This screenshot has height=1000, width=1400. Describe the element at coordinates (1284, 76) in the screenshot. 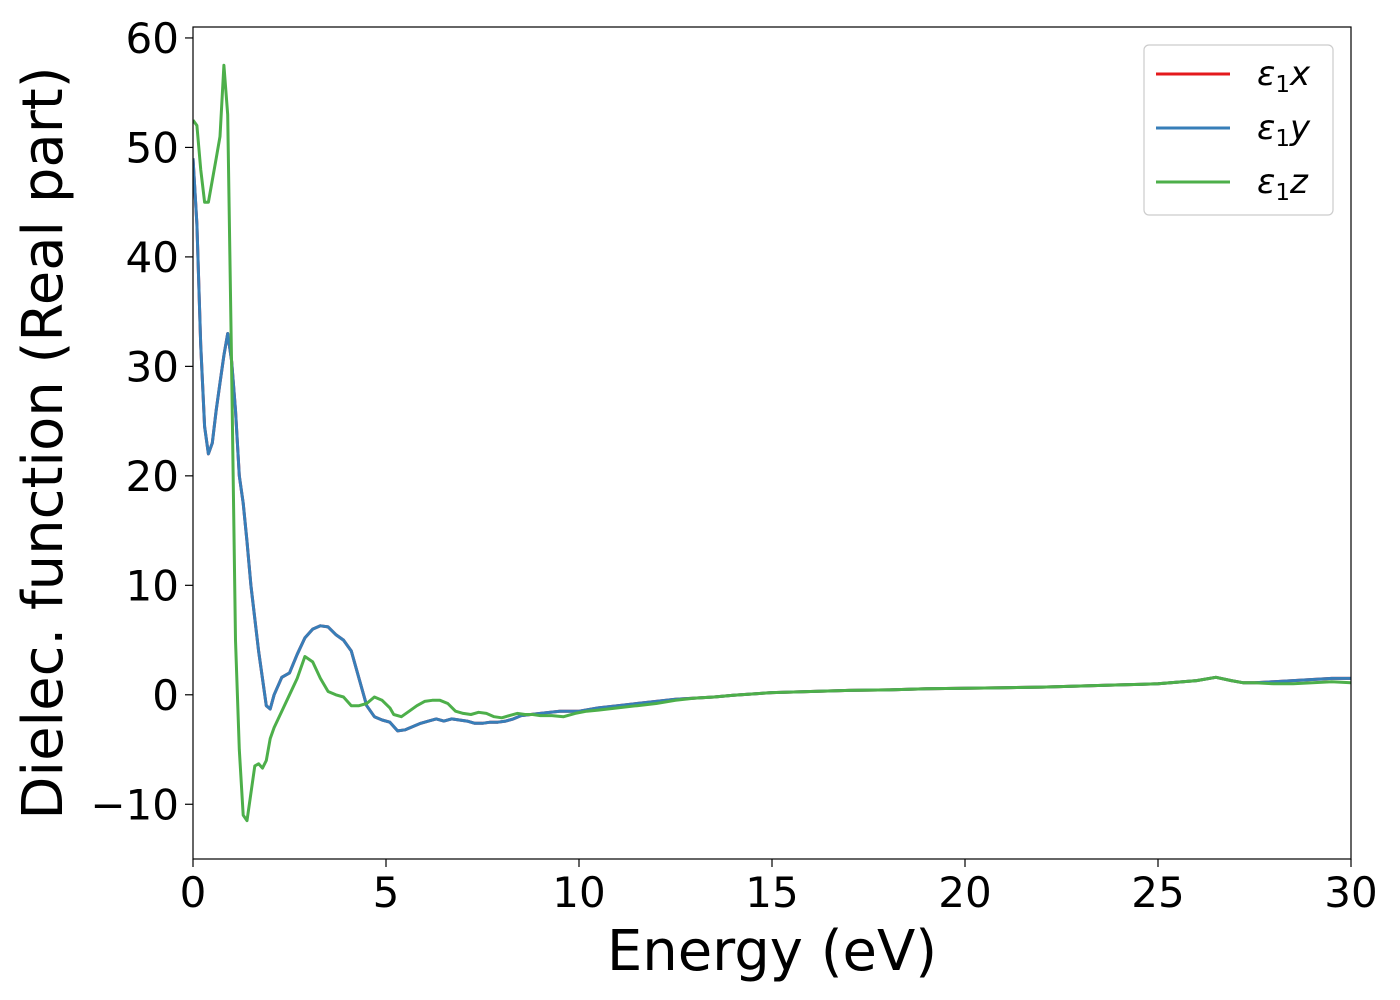

I see `legend-label-x: ε1x` at that location.